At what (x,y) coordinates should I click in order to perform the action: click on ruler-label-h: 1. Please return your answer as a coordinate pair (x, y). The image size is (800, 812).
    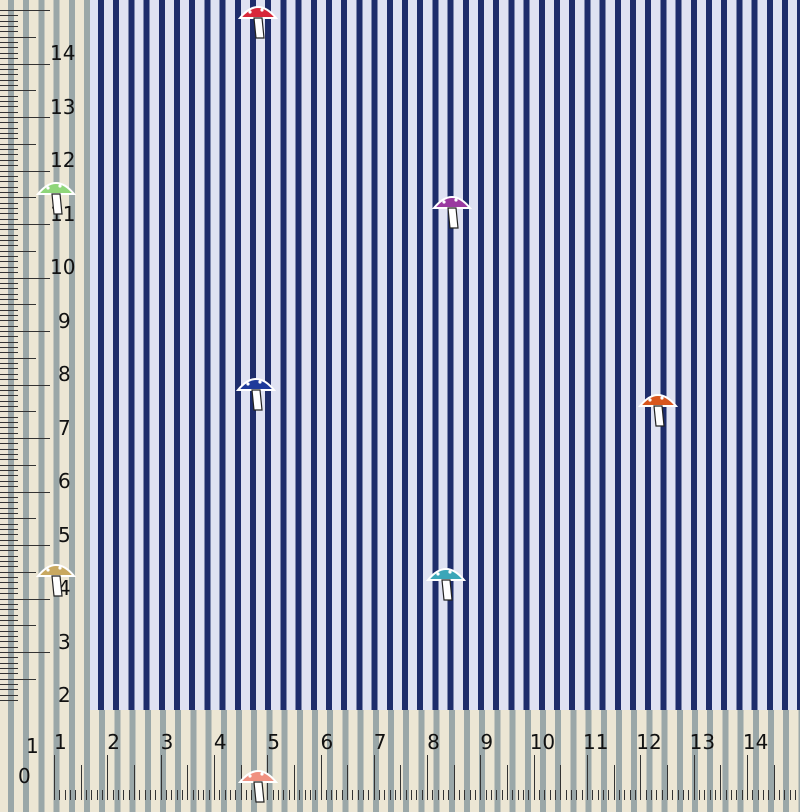
    Looking at the image, I should click on (60, 742).